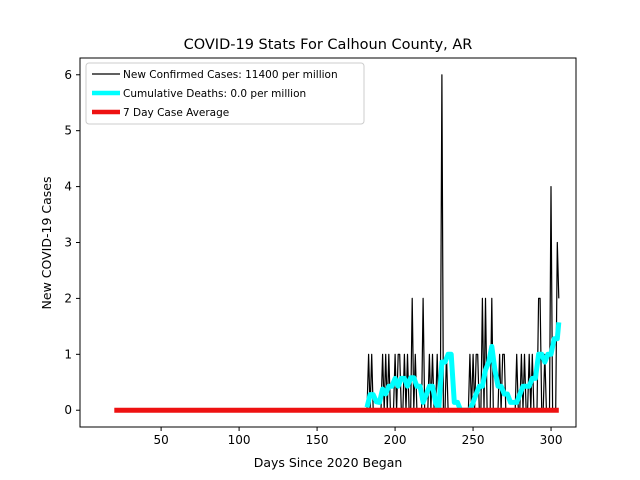 The height and width of the screenshot is (480, 640). Describe the element at coordinates (395, 440) in the screenshot. I see `x-tick-label: 200` at that location.